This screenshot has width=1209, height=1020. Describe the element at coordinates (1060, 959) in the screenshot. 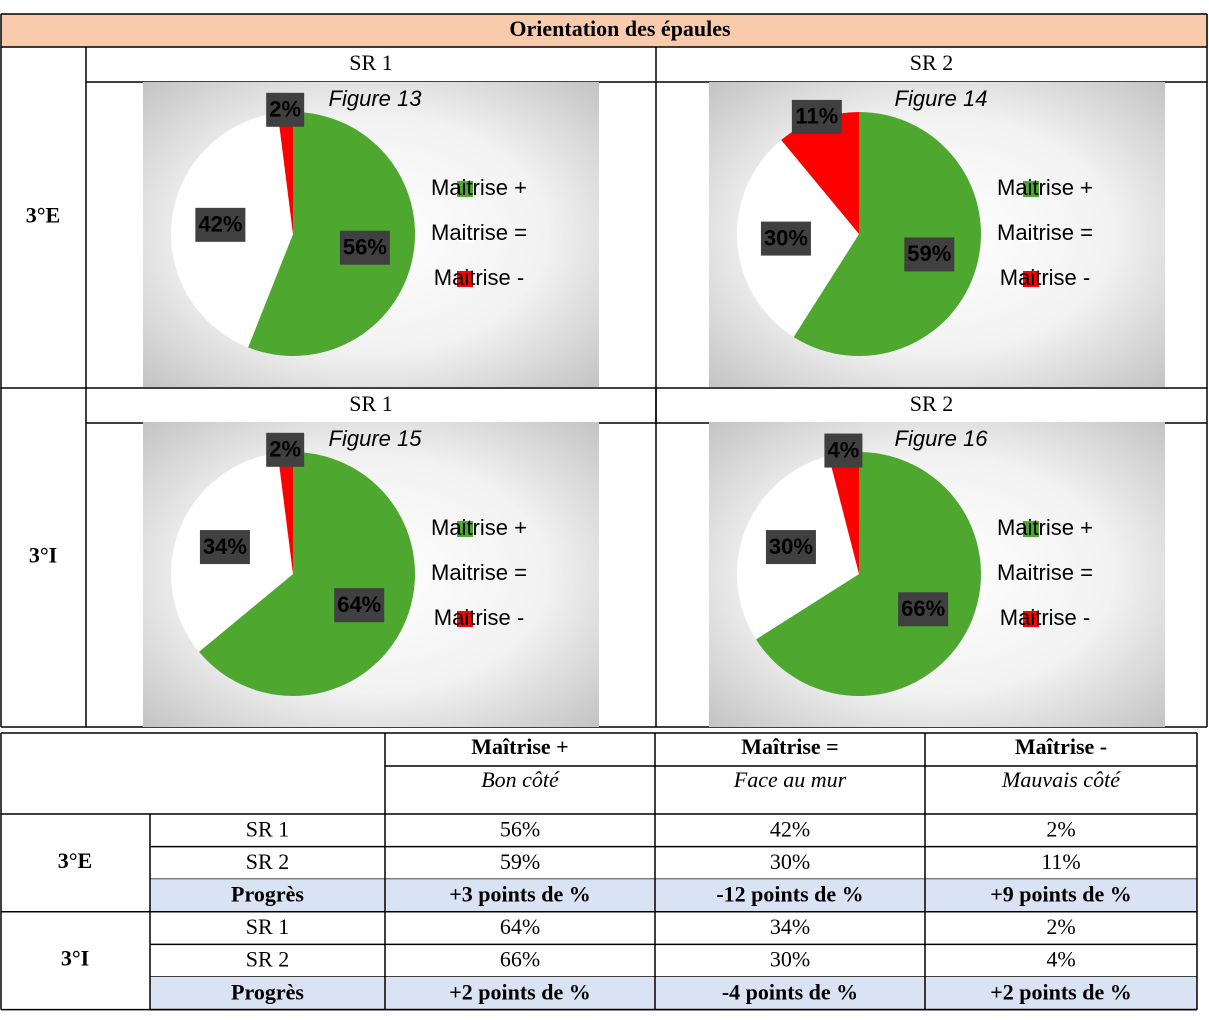

I see `table-cell: 4%` at that location.